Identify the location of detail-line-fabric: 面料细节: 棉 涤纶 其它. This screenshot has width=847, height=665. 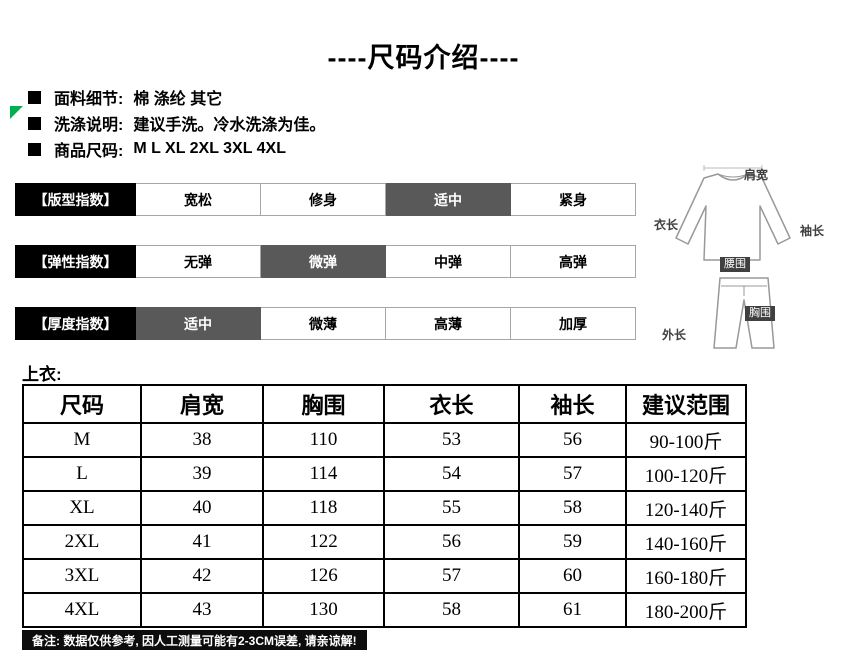
(176, 98).